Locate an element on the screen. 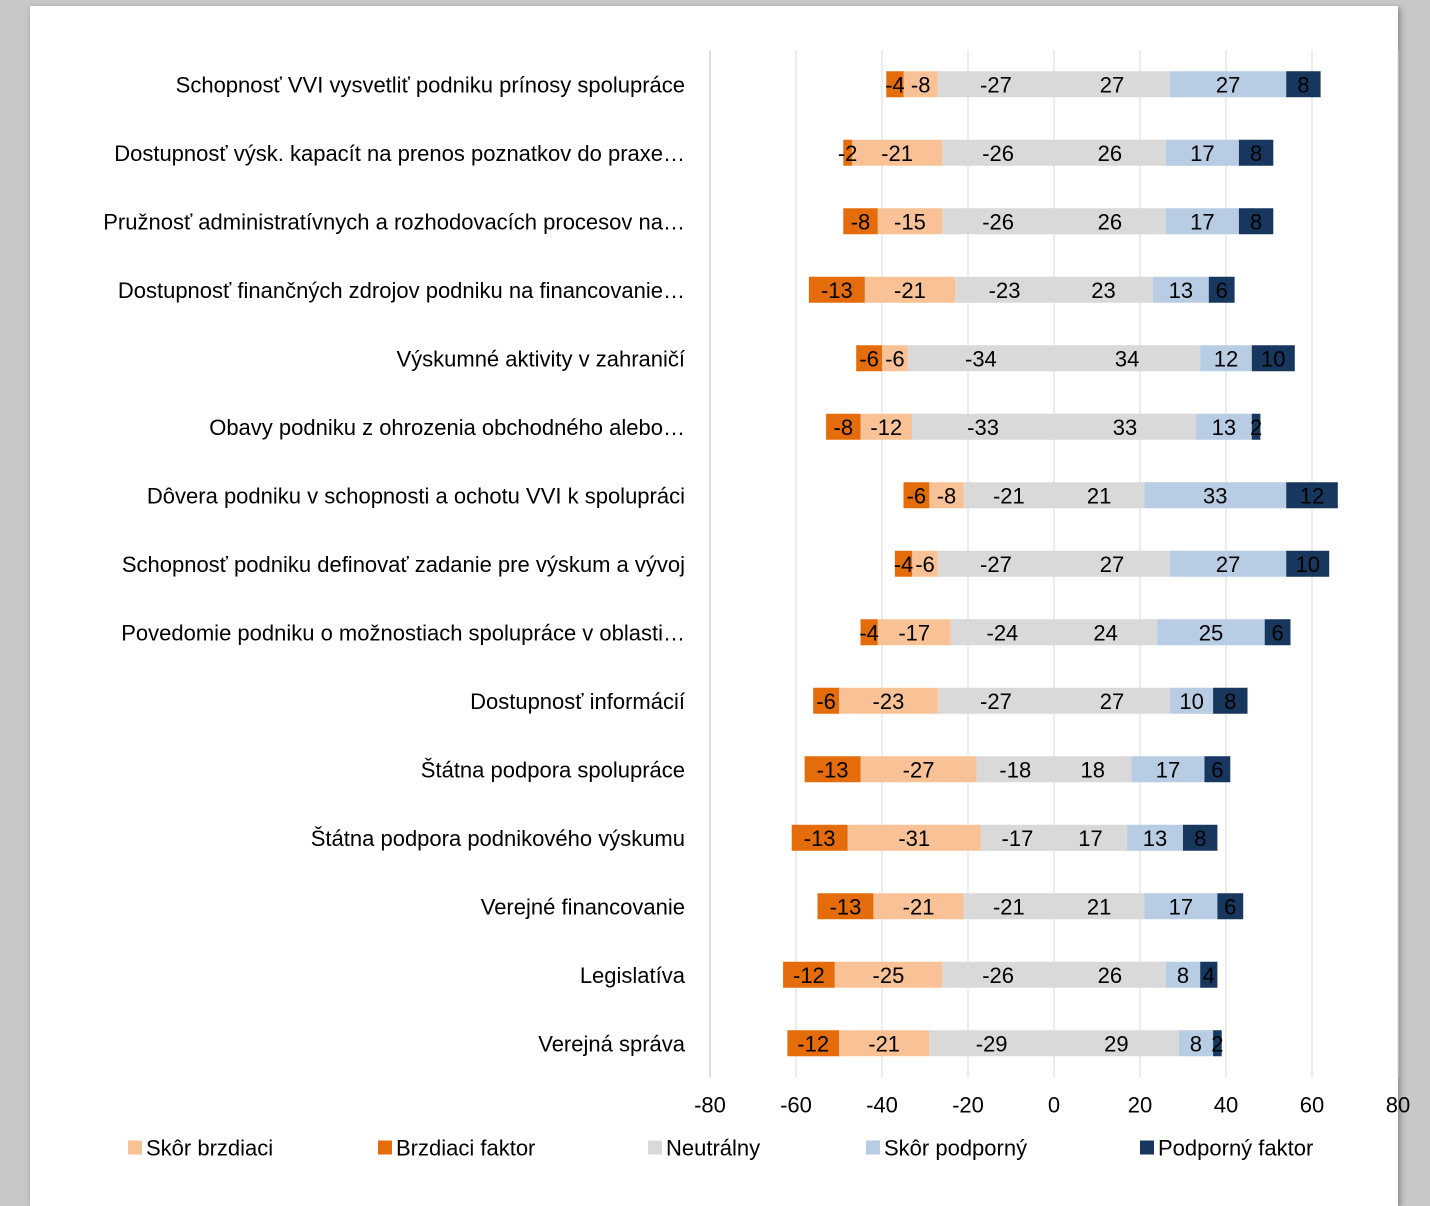 This screenshot has height=1206, width=1430. category-label: Legislatíva is located at coordinates (633, 975).